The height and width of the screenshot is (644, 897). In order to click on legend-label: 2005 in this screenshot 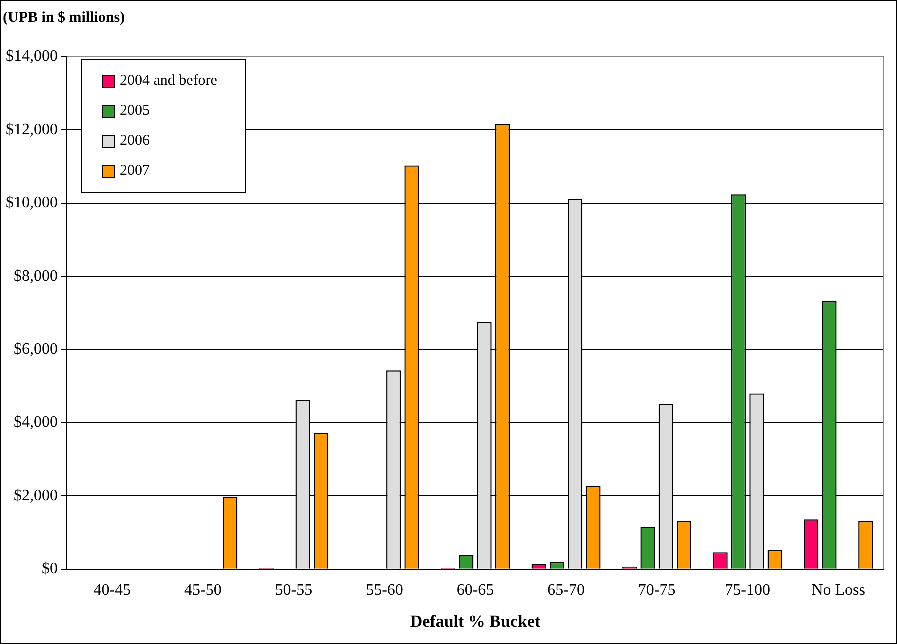, I will do `click(135, 111)`.